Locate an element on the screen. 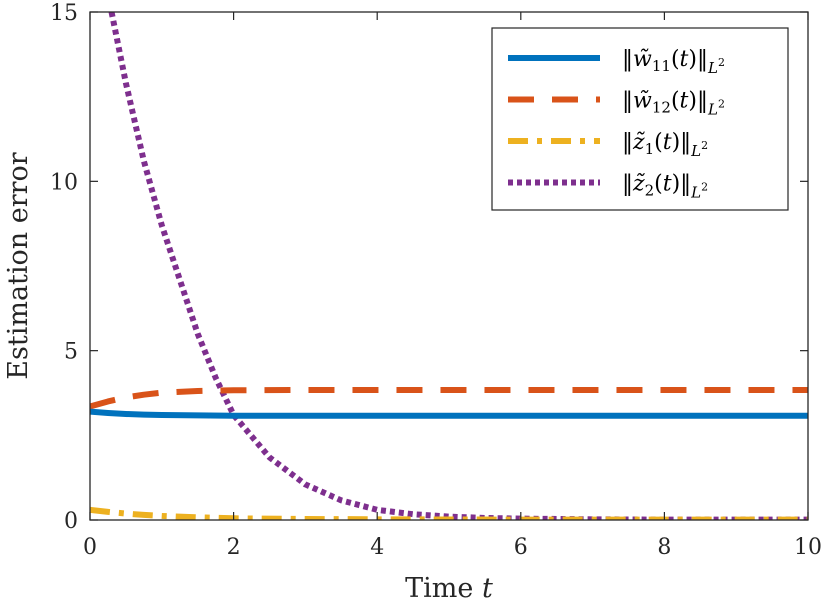 This screenshot has height=604, width=830. x-tick-label: 0 is located at coordinates (90, 547).